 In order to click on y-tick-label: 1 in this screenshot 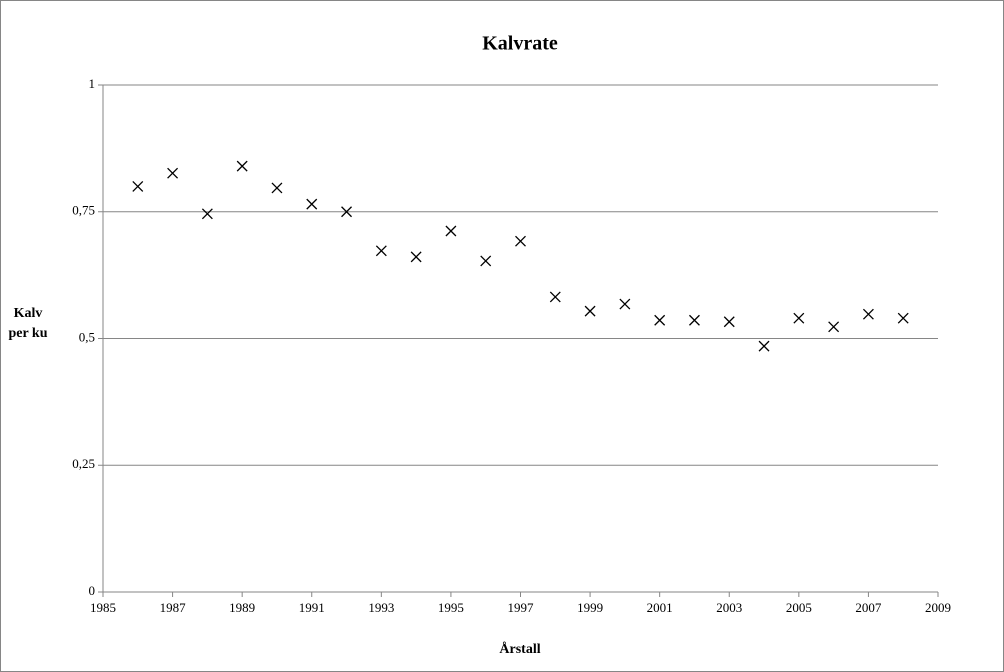, I will do `click(92, 83)`.